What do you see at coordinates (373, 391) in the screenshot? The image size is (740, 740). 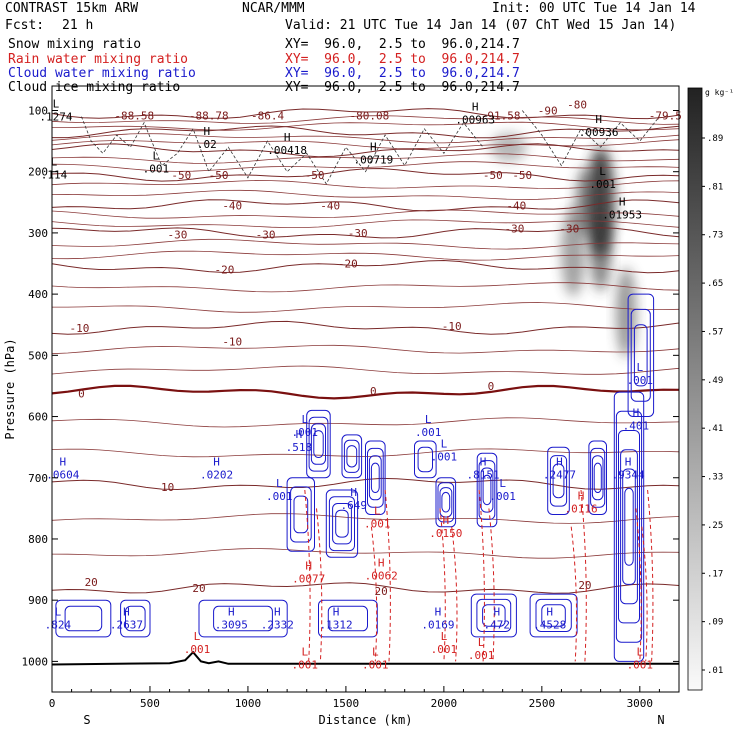 I see `temperature-label: 0` at bounding box center [373, 391].